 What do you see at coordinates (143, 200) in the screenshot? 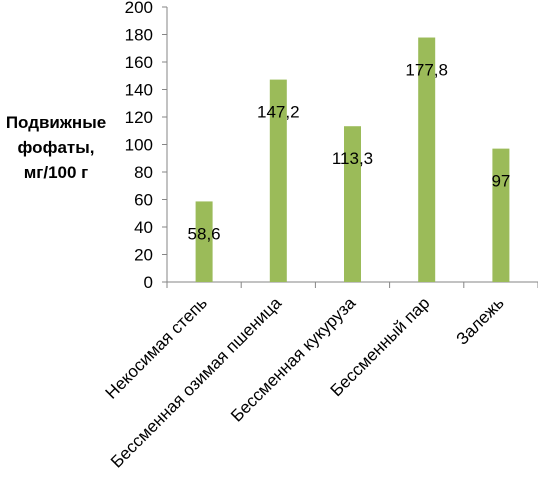
I see `y-tick-label: 60` at bounding box center [143, 200].